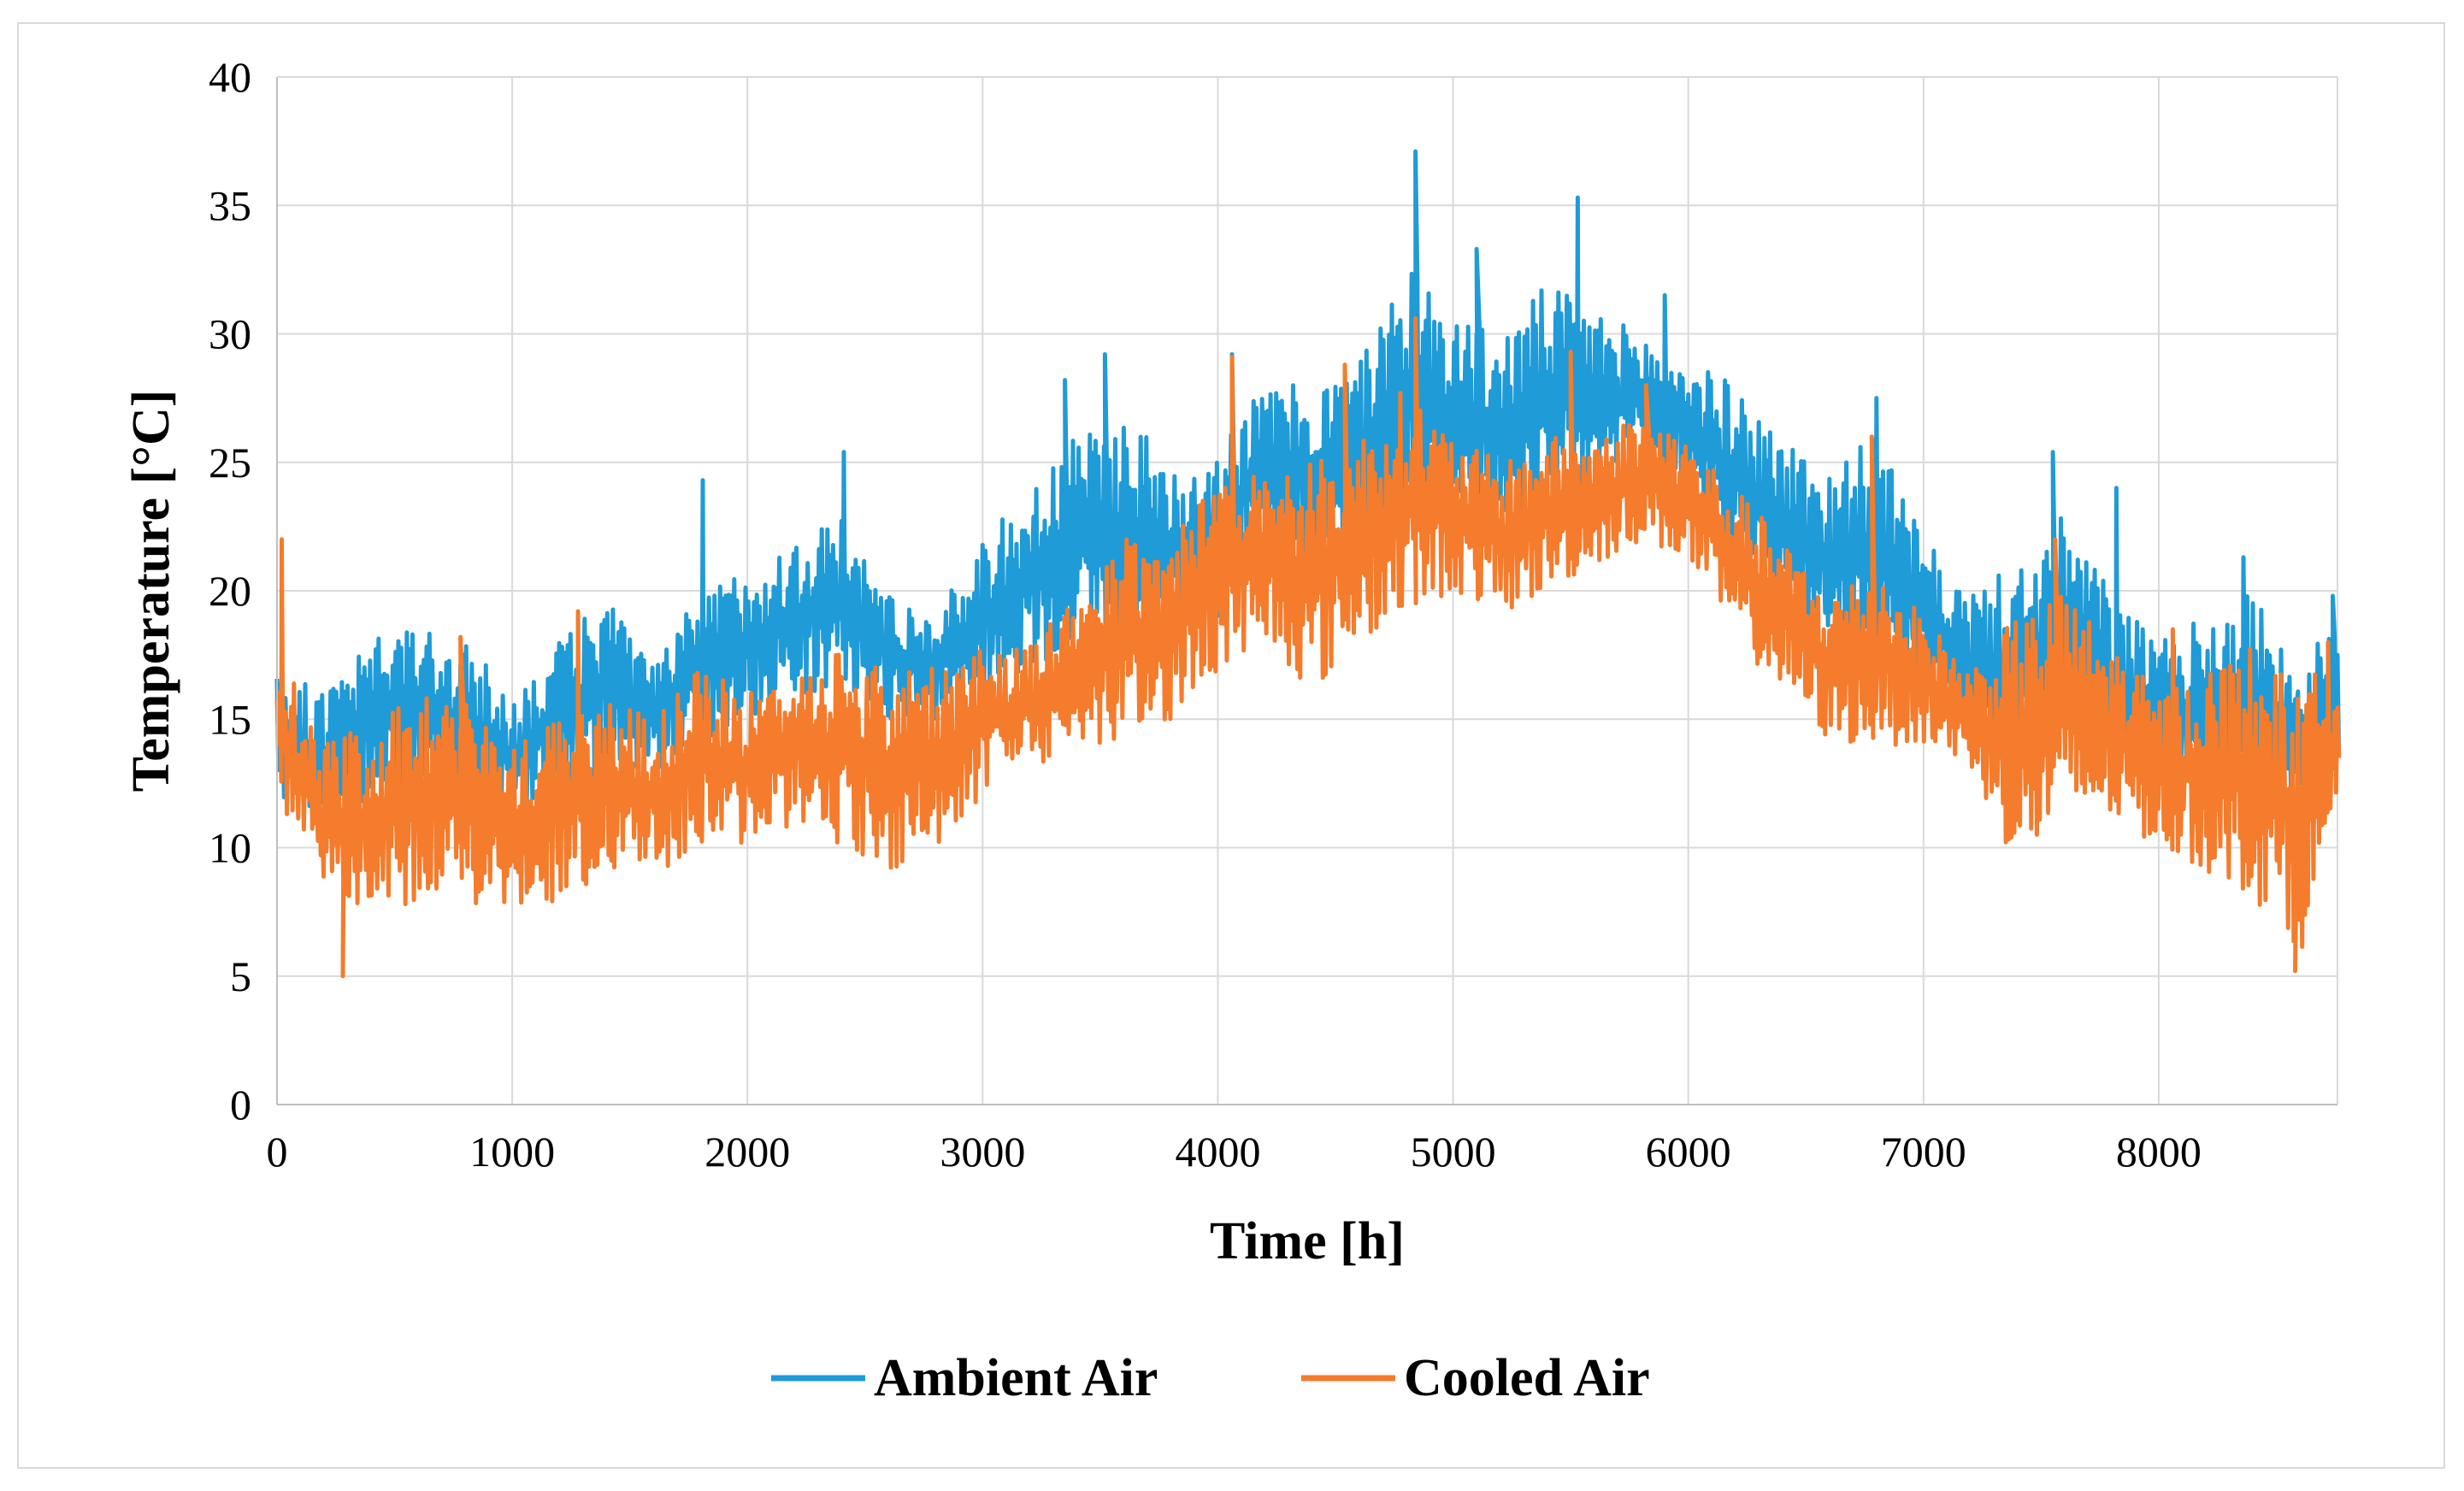 The width and height of the screenshot is (2464, 1491). What do you see at coordinates (230, 848) in the screenshot?
I see `y-tick-label: 10` at bounding box center [230, 848].